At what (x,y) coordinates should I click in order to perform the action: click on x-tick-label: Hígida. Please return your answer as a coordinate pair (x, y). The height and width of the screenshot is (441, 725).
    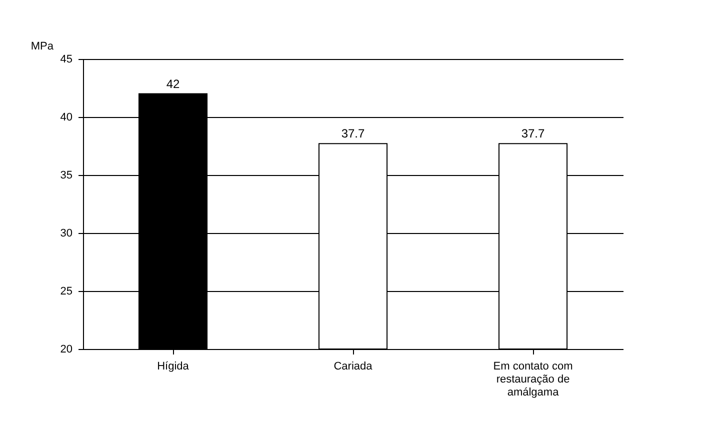
    Looking at the image, I should click on (173, 366).